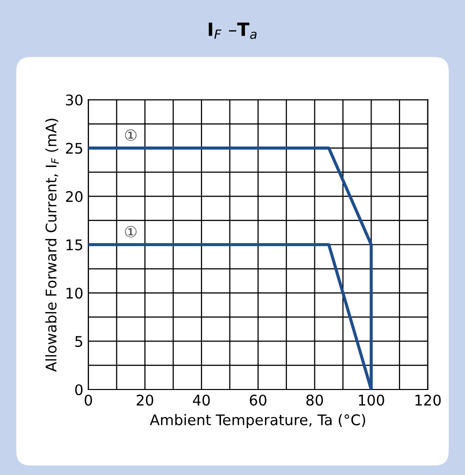 Image resolution: width=465 pixels, height=475 pixels. Describe the element at coordinates (232, 30) in the screenshot. I see `chart-title: I$_{F}$ –T$_{a}$` at that location.